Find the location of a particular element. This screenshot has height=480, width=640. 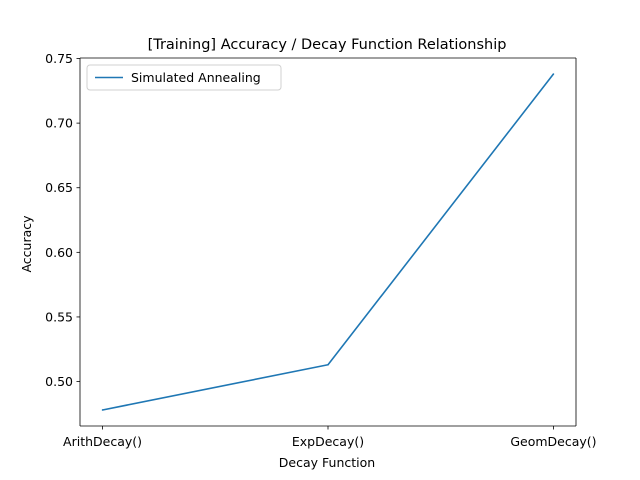

x-tick-label: GeomDecay() is located at coordinates (553, 441).